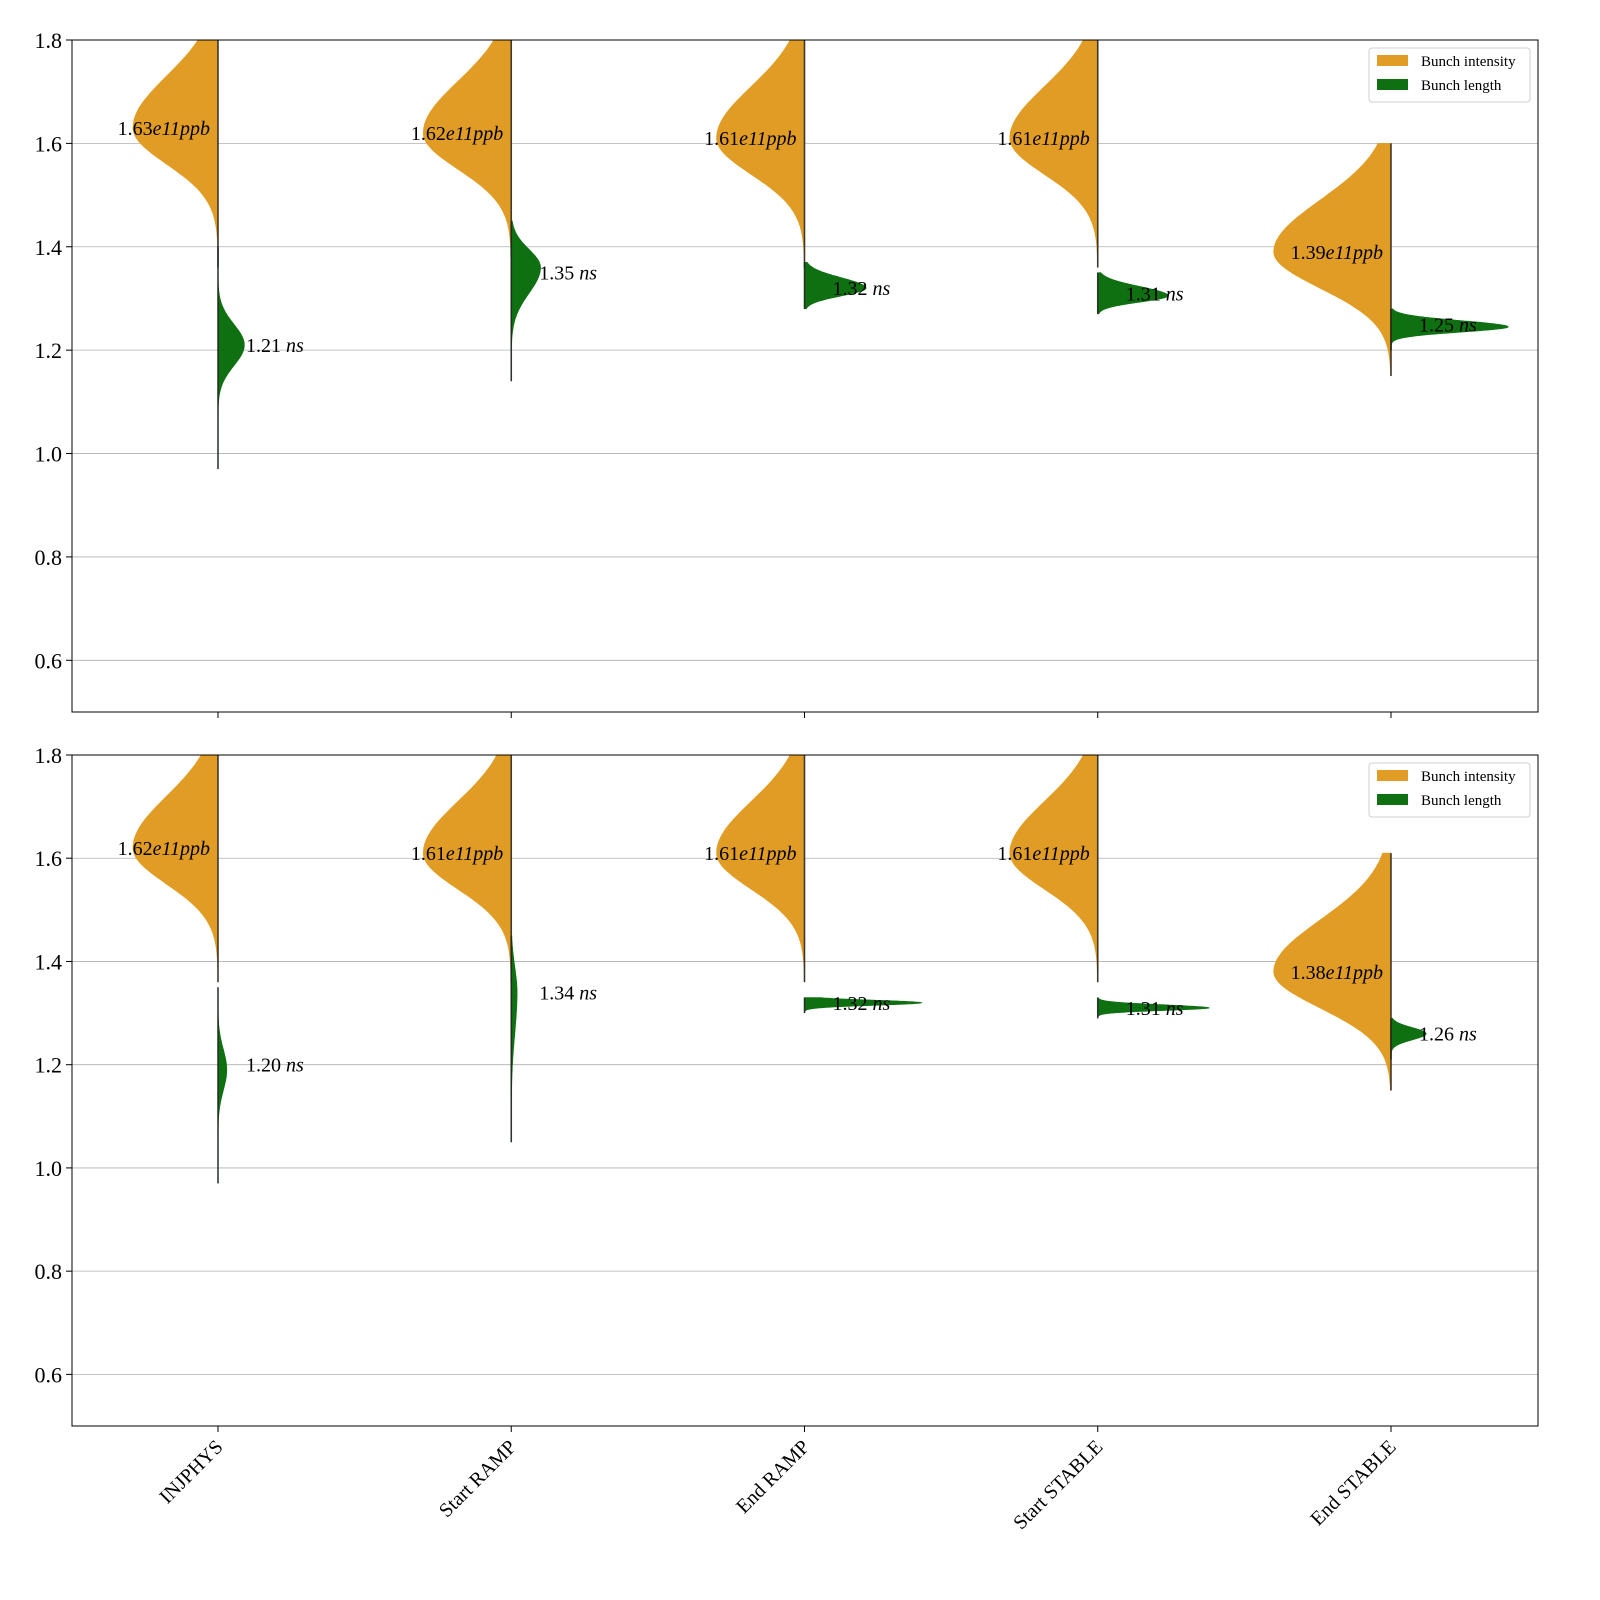  I want to click on length-label: 1.21 ns, so click(275, 346).